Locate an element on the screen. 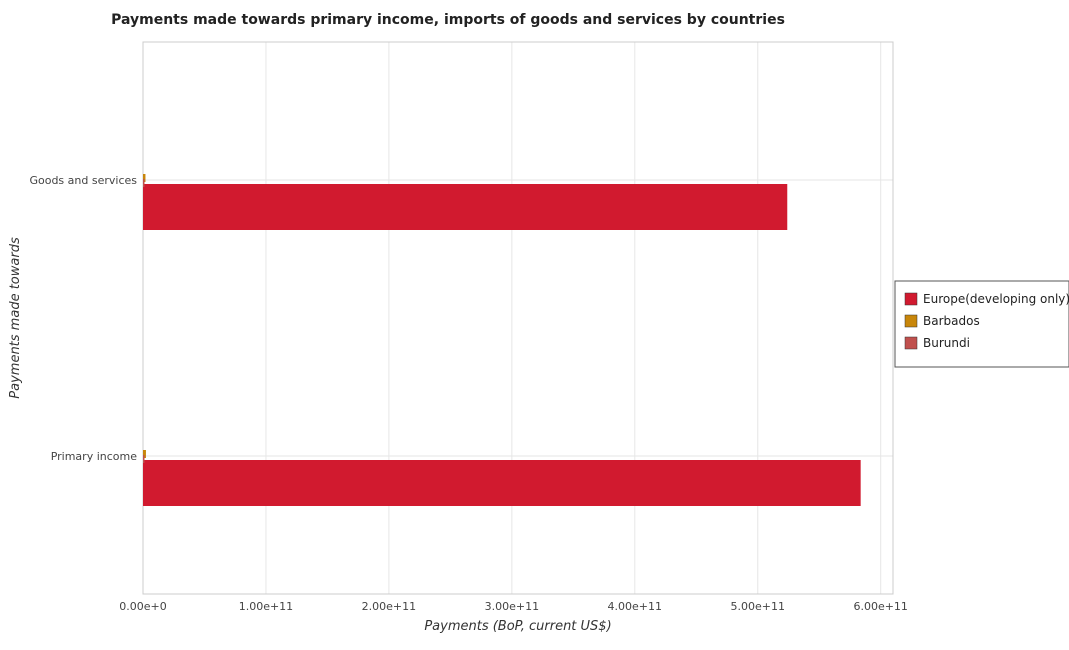  legend-label: Burundi is located at coordinates (946, 343).